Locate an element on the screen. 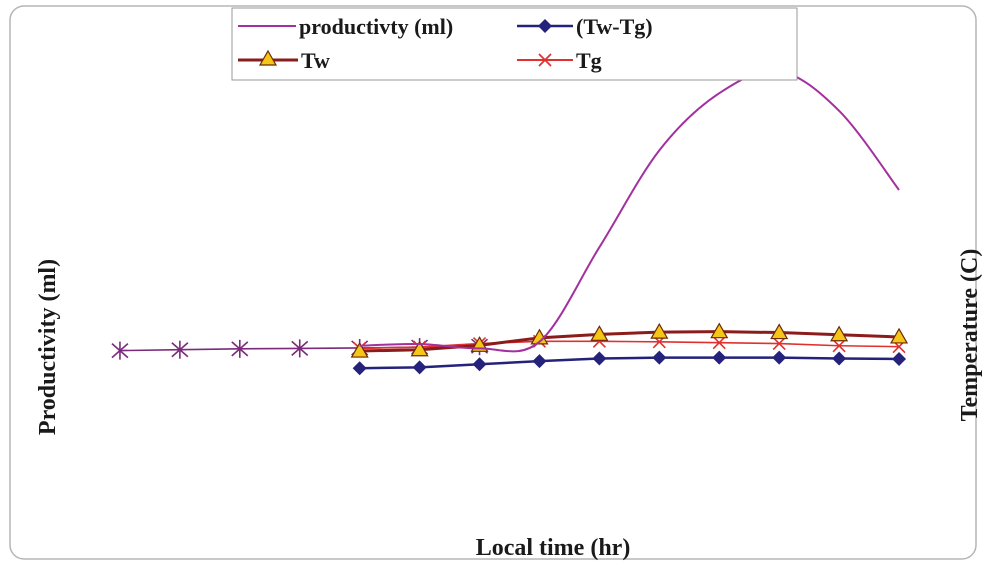 The image size is (983, 565). legend-label-productivity: productivty (ml) is located at coordinates (376, 26).